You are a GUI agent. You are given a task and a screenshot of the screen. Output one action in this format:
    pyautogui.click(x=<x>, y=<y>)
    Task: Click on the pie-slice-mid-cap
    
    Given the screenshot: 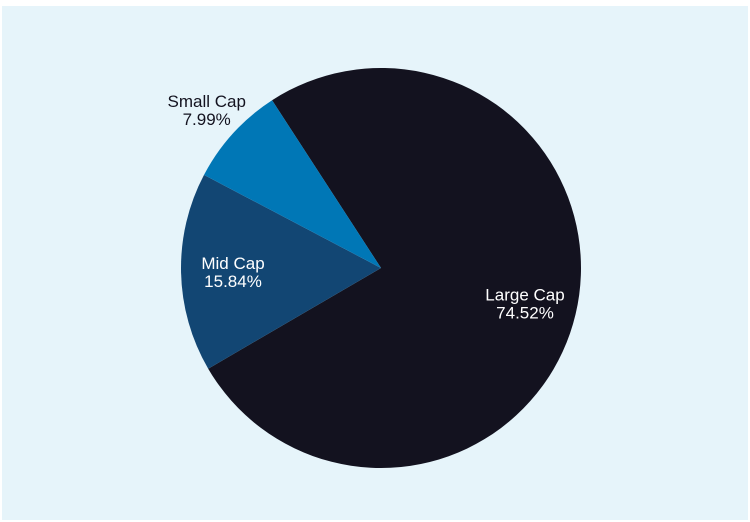 What is the action you would take?
    pyautogui.click(x=280, y=271)
    